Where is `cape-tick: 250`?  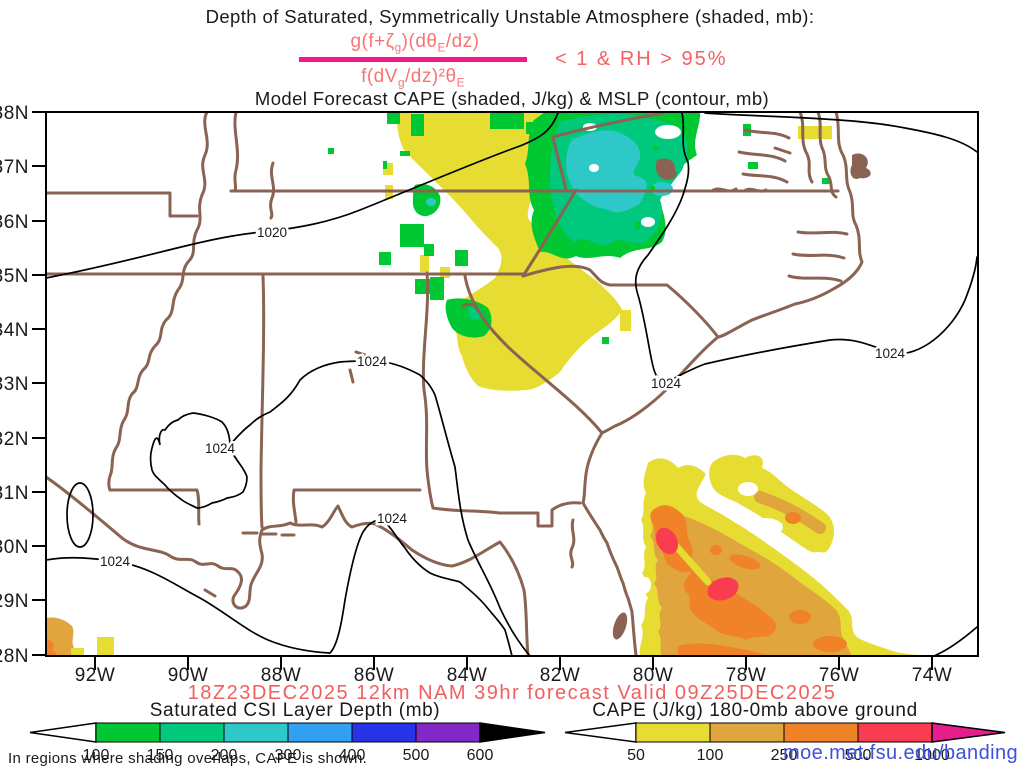 cape-tick: 250 is located at coordinates (784, 755).